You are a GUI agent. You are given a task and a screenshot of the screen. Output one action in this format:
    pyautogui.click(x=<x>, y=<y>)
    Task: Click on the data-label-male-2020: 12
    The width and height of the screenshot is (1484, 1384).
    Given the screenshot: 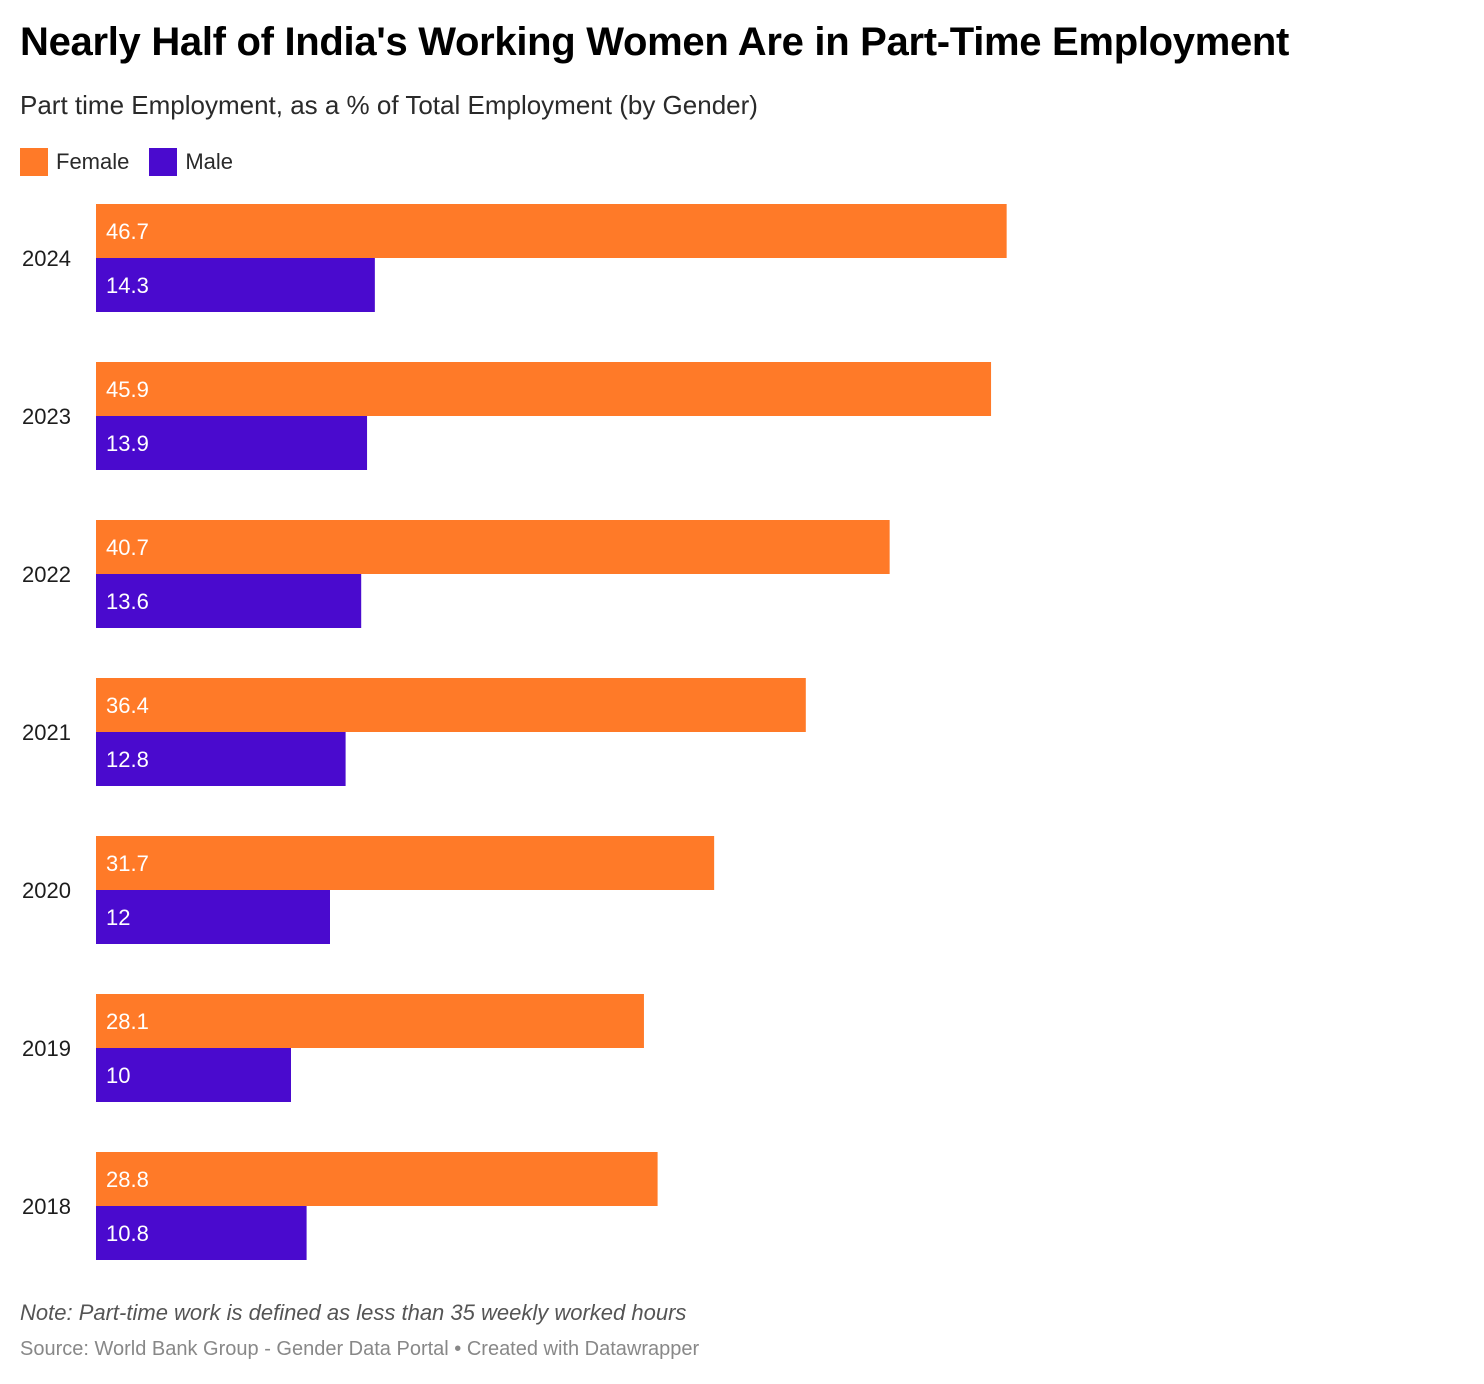 What is the action you would take?
    pyautogui.click(x=118, y=917)
    